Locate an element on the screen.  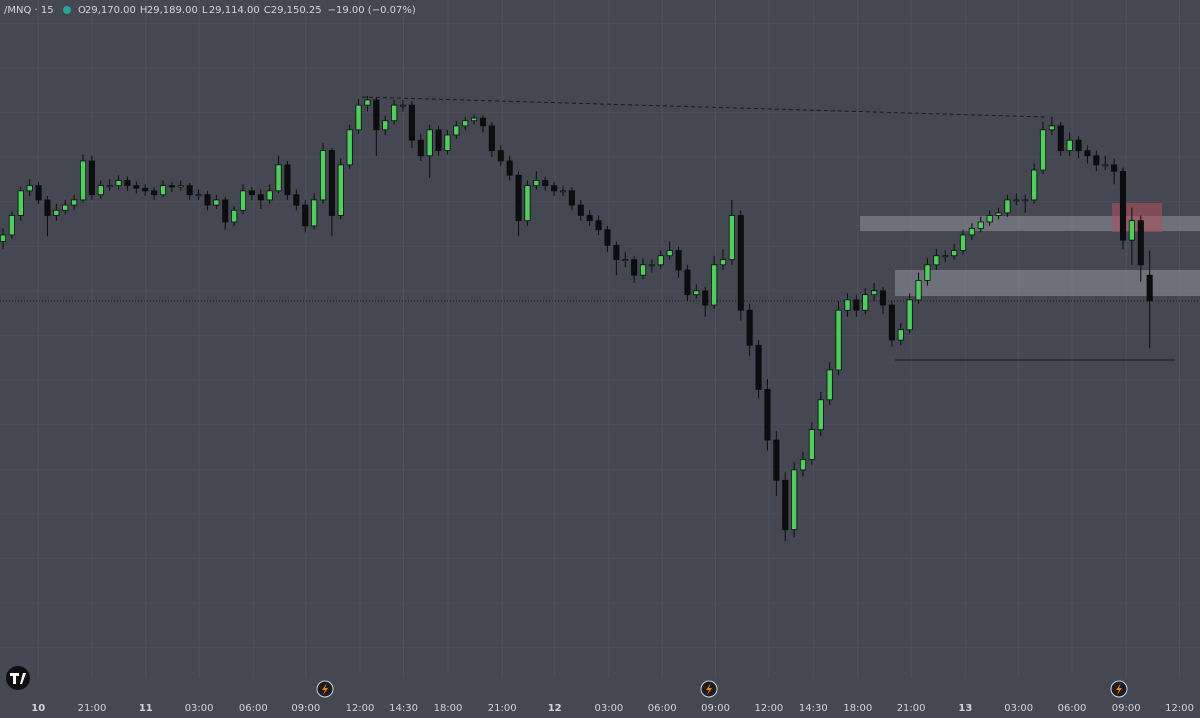
ohlc-value: 29,150.25 is located at coordinates (296, 10).